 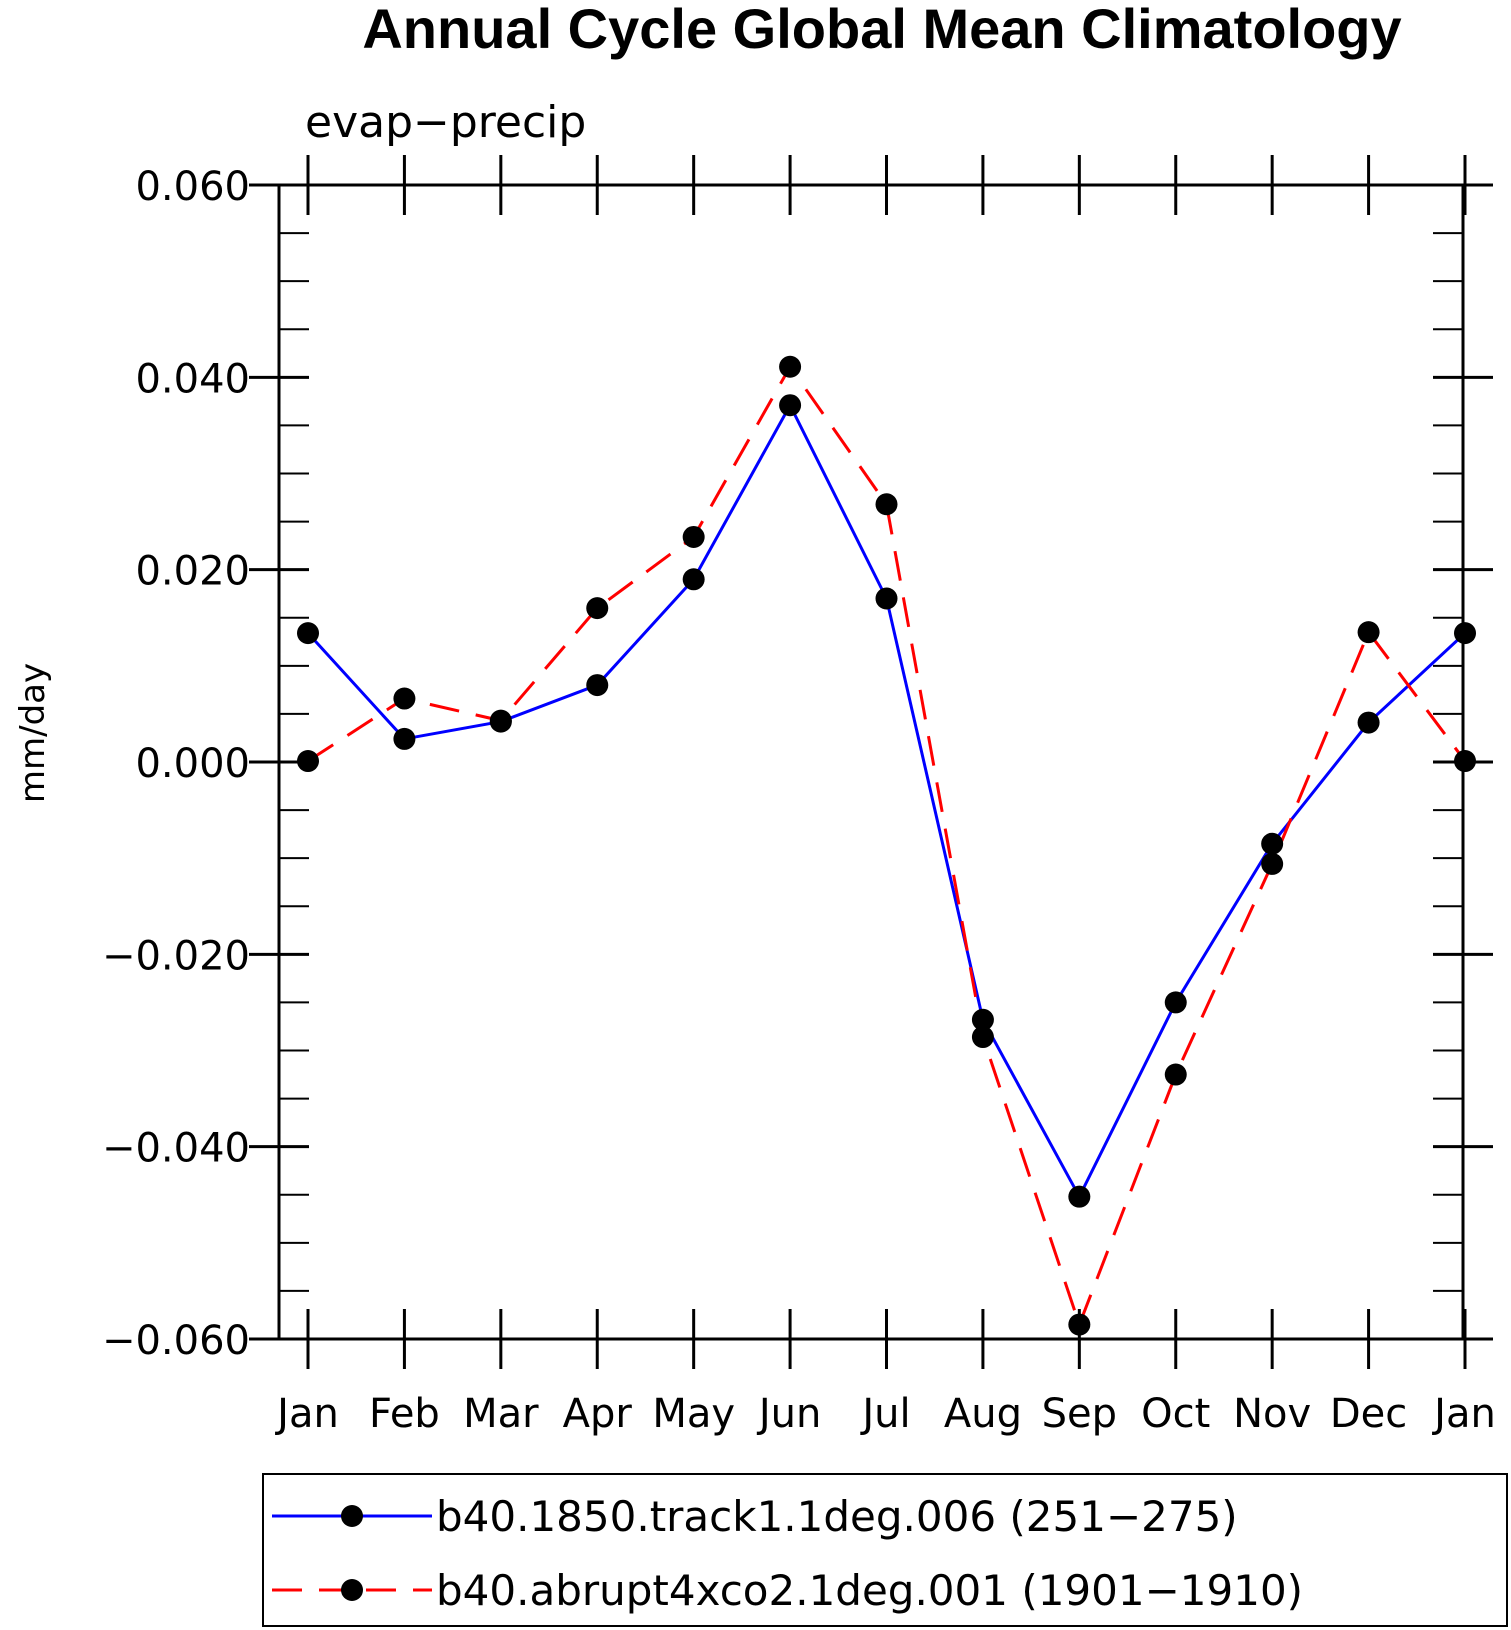 I want to click on y-axis-label: mm/day, so click(x=33, y=733).